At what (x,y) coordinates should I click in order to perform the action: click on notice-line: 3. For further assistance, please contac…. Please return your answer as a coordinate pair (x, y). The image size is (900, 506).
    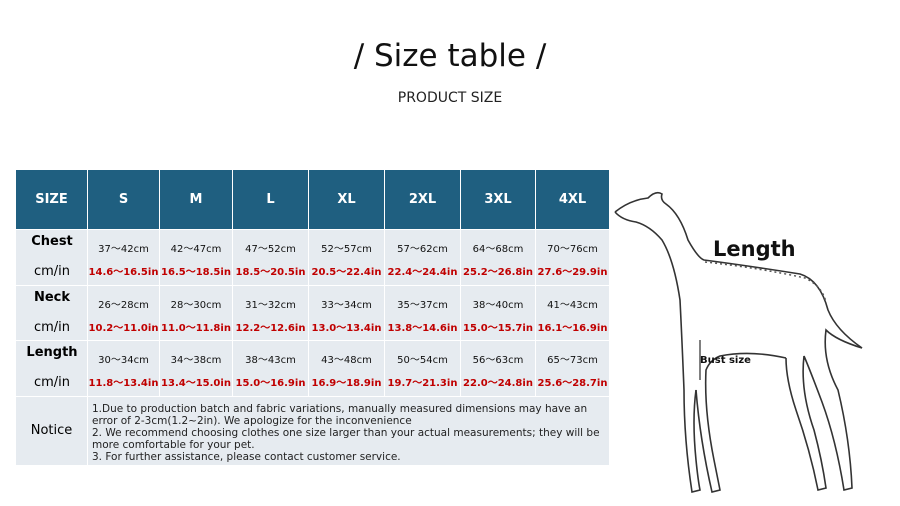
    Looking at the image, I should click on (246, 456).